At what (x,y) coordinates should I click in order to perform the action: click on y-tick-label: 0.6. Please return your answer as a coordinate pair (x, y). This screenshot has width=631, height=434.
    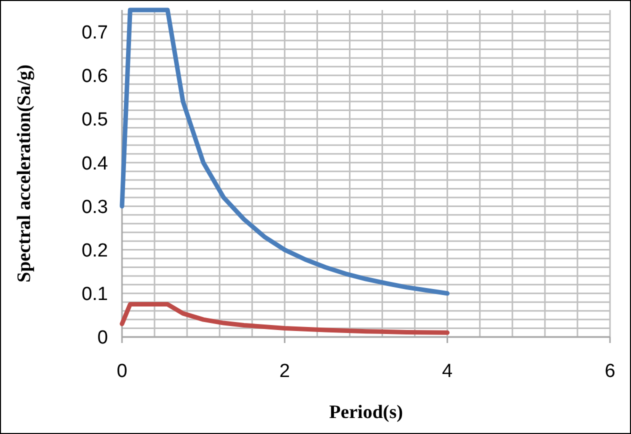
    Looking at the image, I should click on (95, 77).